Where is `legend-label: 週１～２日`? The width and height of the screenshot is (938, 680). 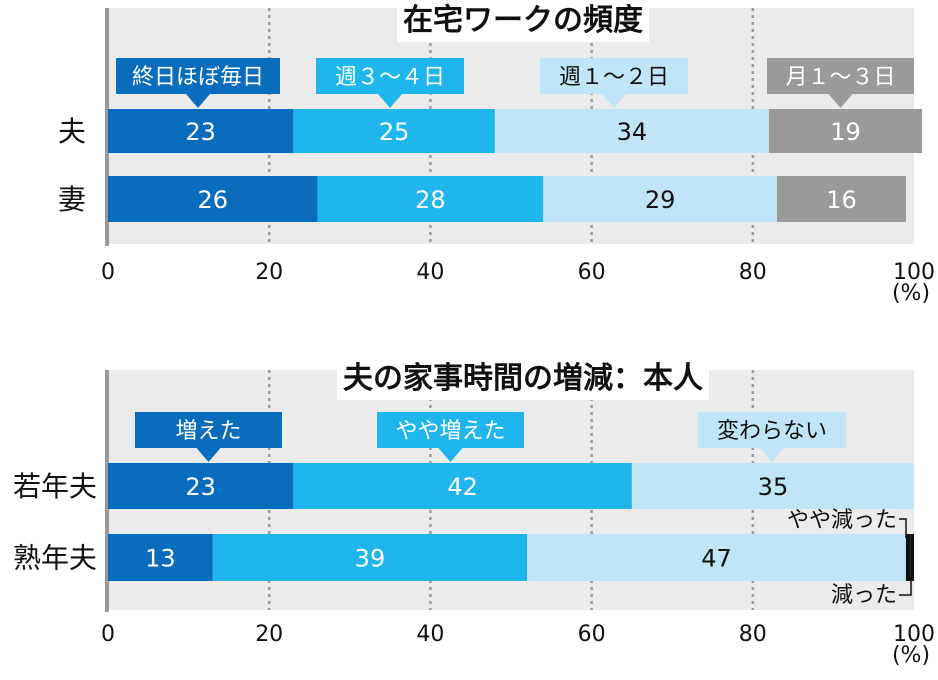
legend-label: 週１～２日 is located at coordinates (614, 77).